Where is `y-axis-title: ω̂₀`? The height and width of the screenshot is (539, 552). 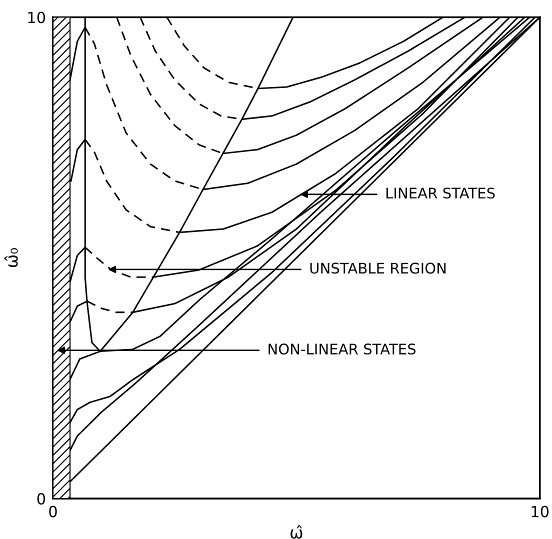
y-axis-title: ω̂₀ is located at coordinates (11, 258).